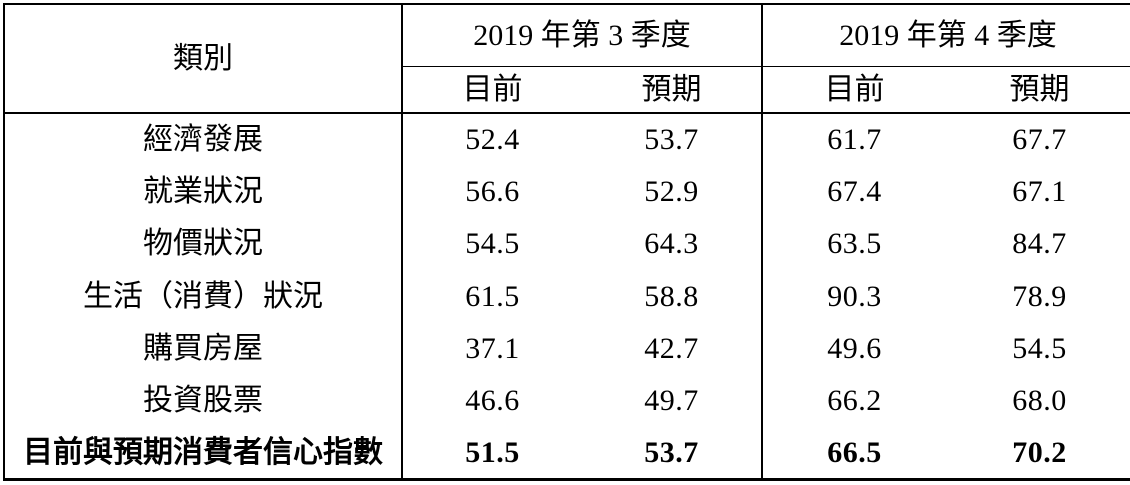 This screenshot has height=485, width=1130. I want to click on table-row-confidence-index-summary: 目前與預期消費者信心指數 51.5 53.7 66.5 70.2, so click(567, 453).